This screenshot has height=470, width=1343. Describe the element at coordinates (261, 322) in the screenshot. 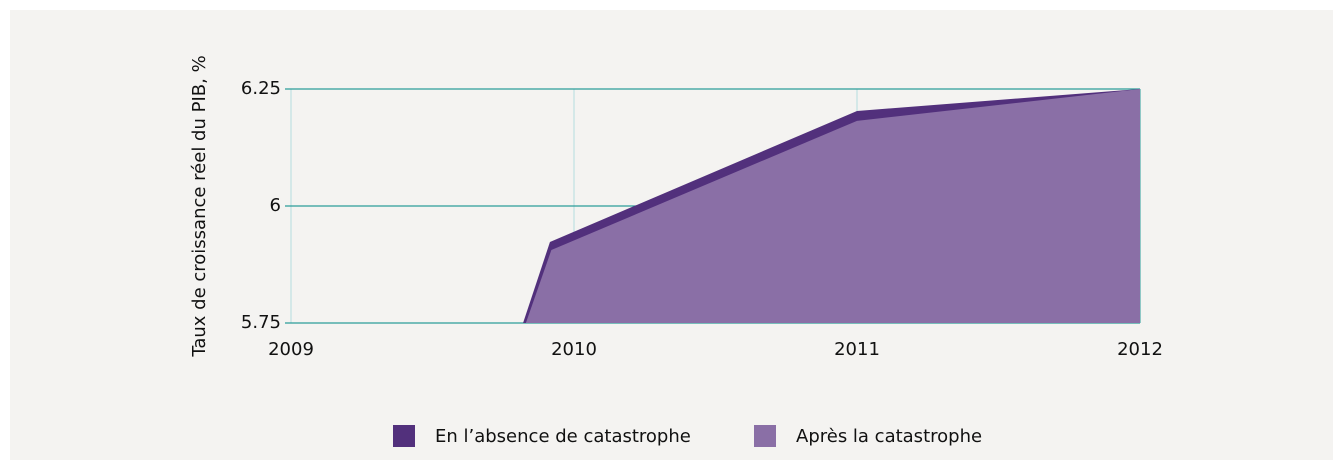

I see `y-tick-label: 5.75` at that location.